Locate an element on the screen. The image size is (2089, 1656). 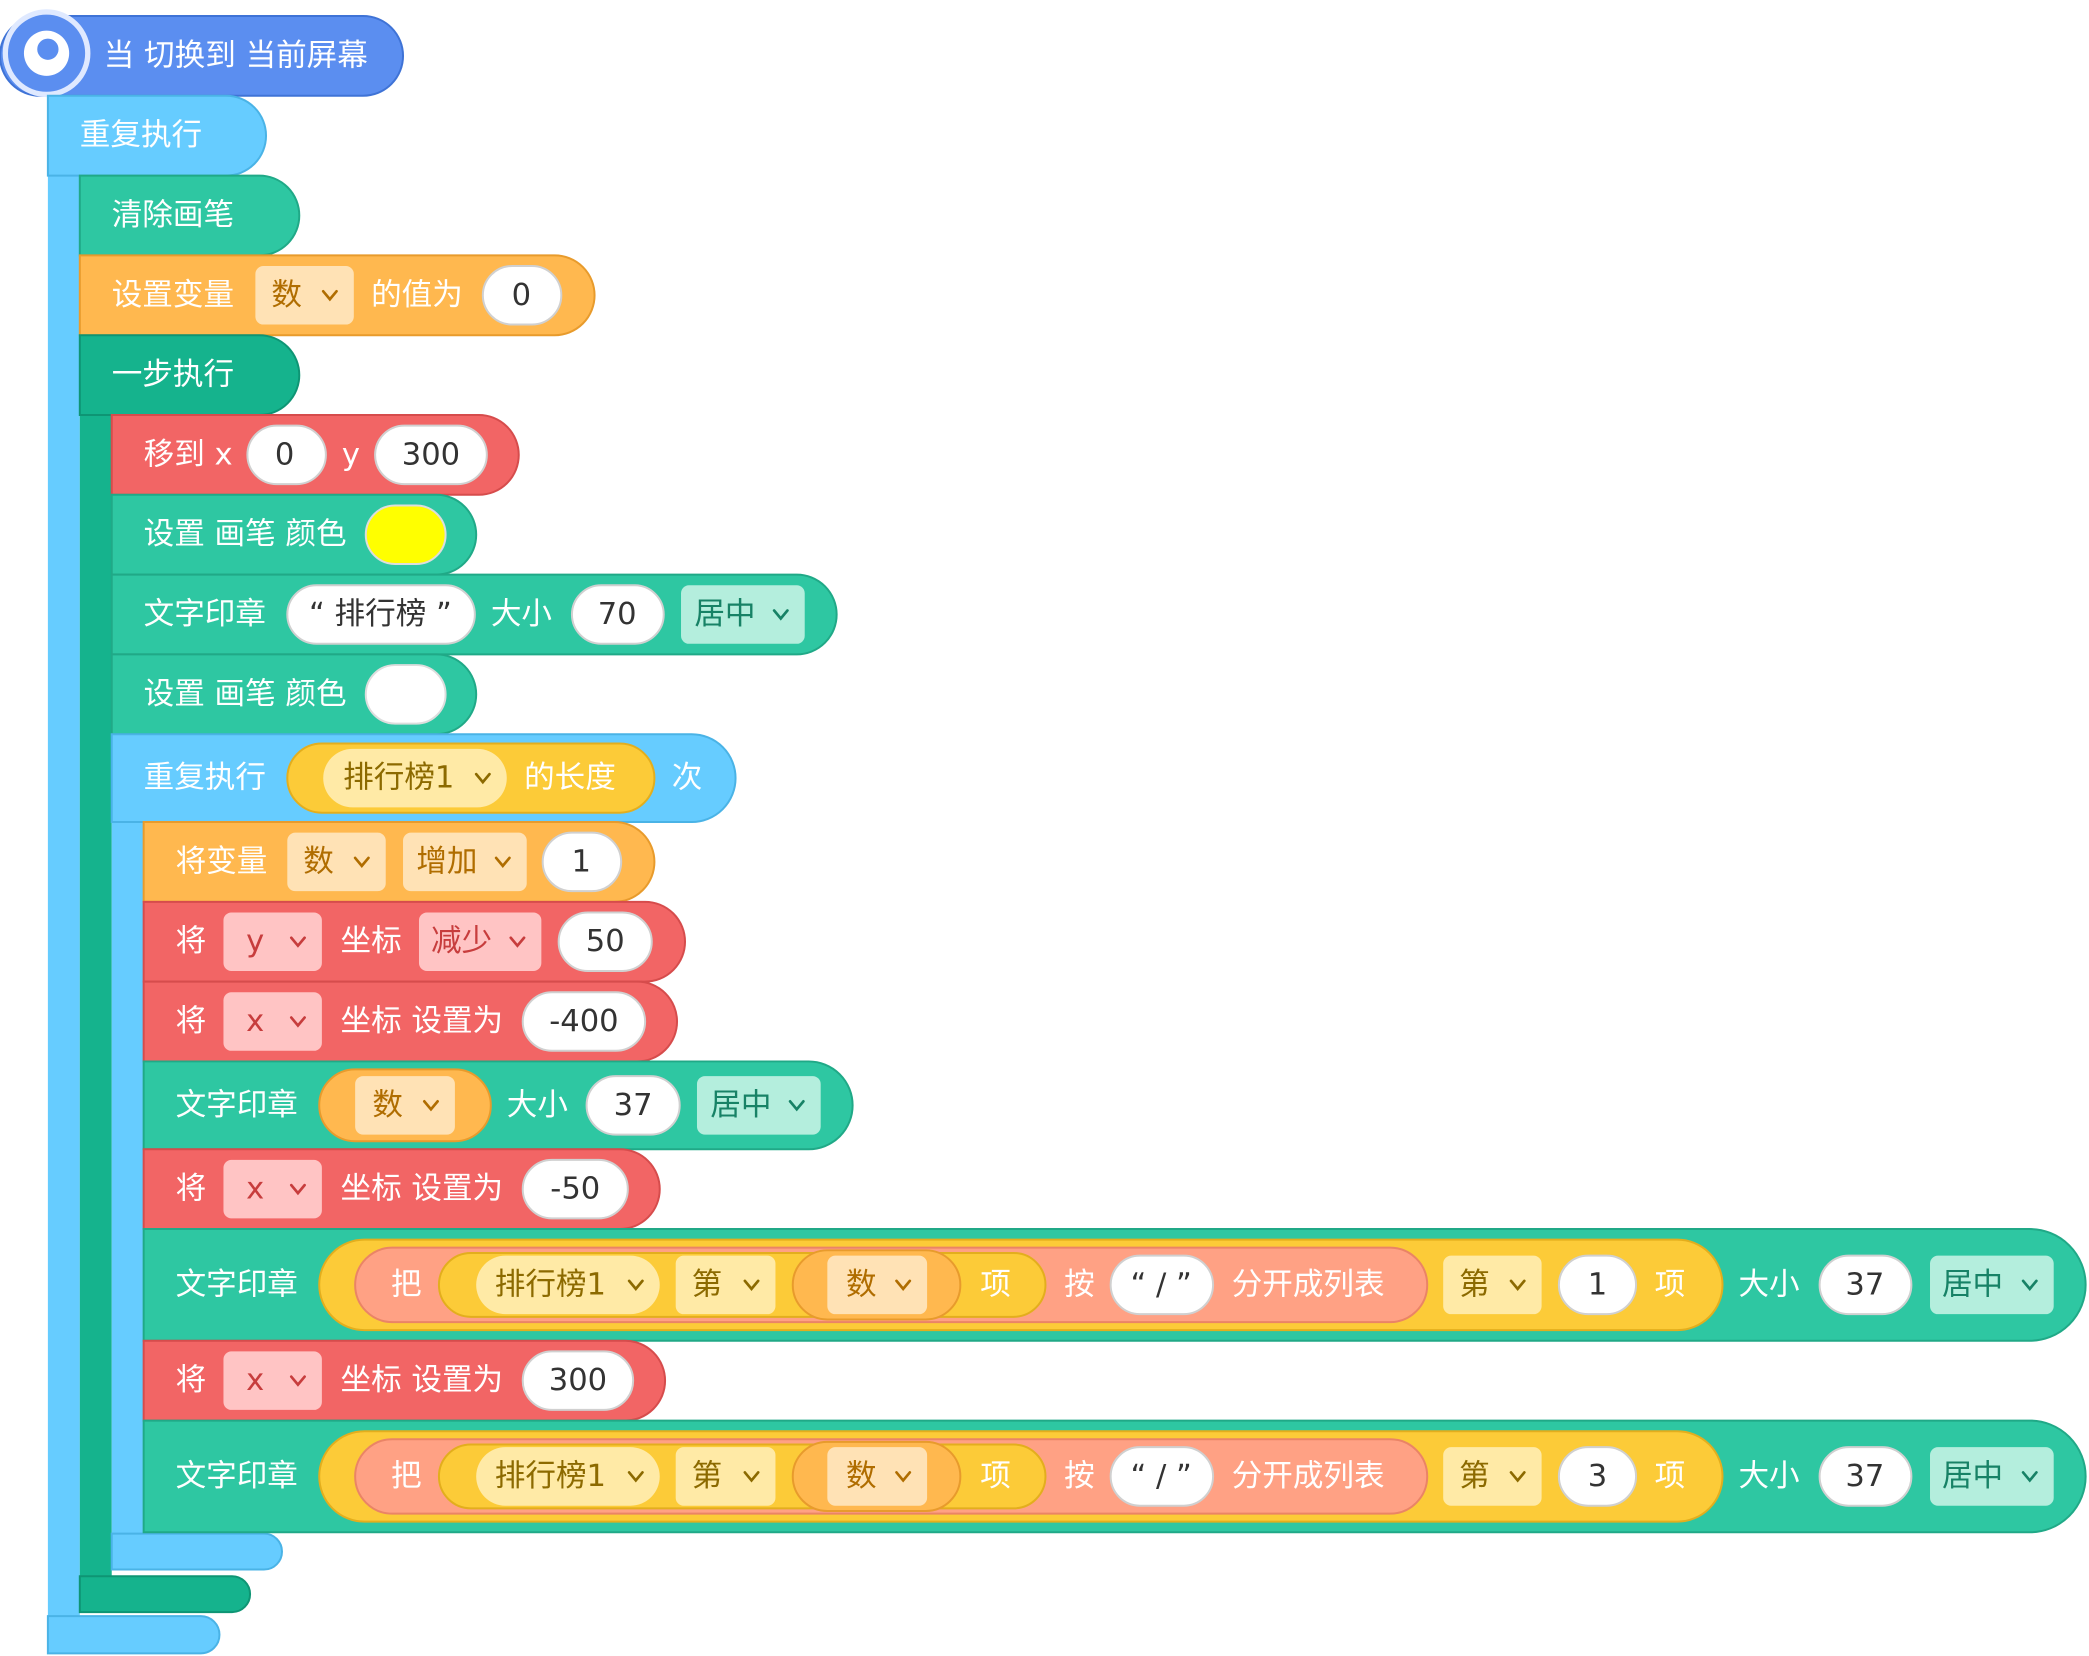
block-label: 的值为 is located at coordinates (417, 295).